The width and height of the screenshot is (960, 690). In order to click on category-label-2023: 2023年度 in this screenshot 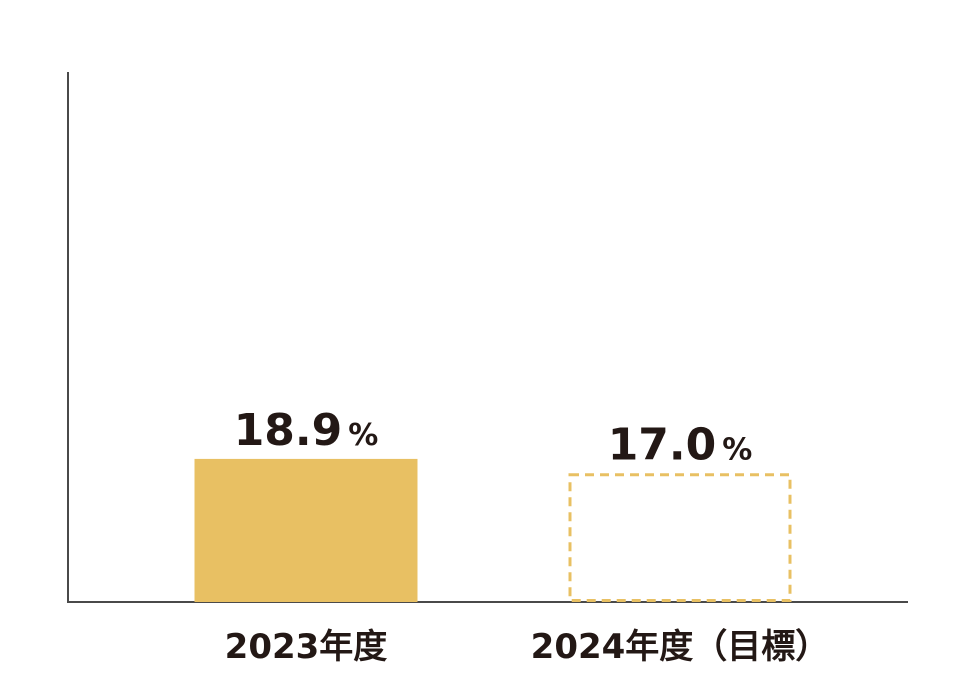, I will do `click(306, 647)`.